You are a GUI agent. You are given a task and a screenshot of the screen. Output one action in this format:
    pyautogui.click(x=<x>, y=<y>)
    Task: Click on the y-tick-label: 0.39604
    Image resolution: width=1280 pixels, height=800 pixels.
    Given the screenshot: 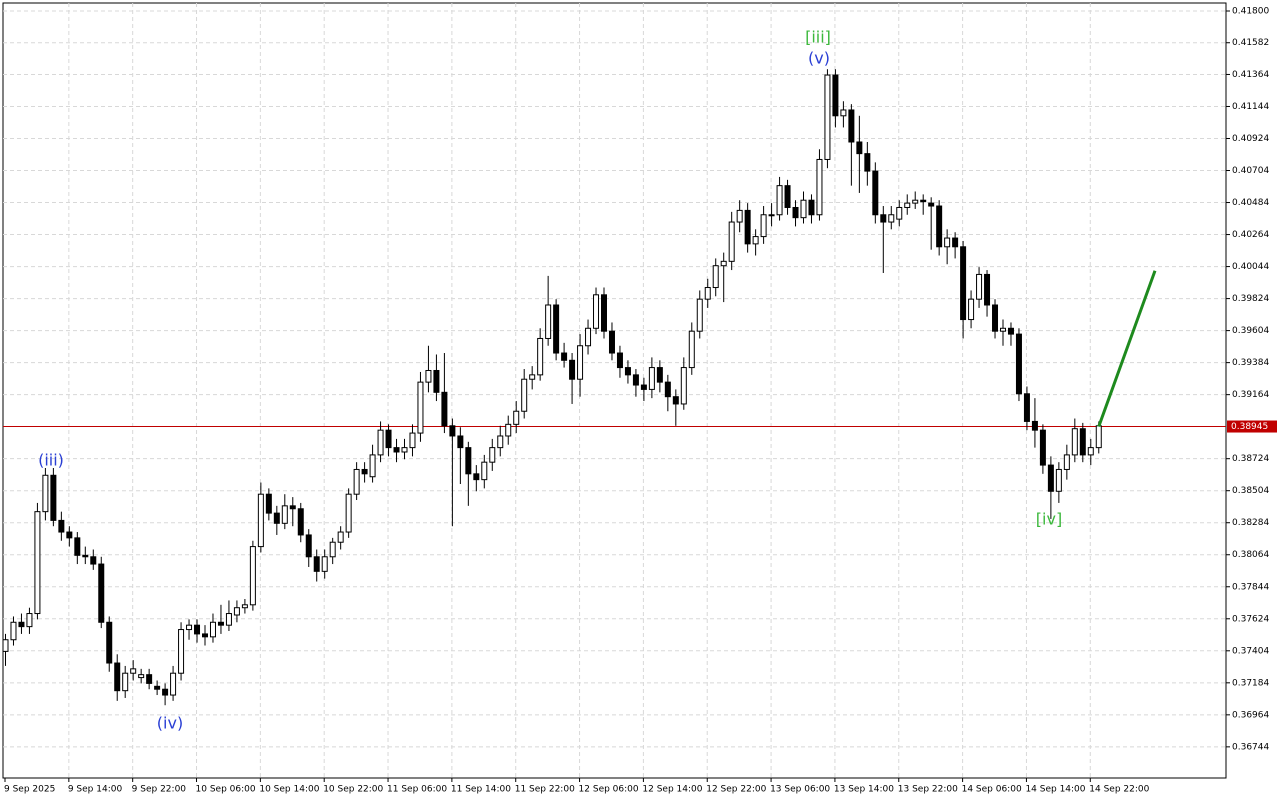 What is the action you would take?
    pyautogui.click(x=1250, y=331)
    